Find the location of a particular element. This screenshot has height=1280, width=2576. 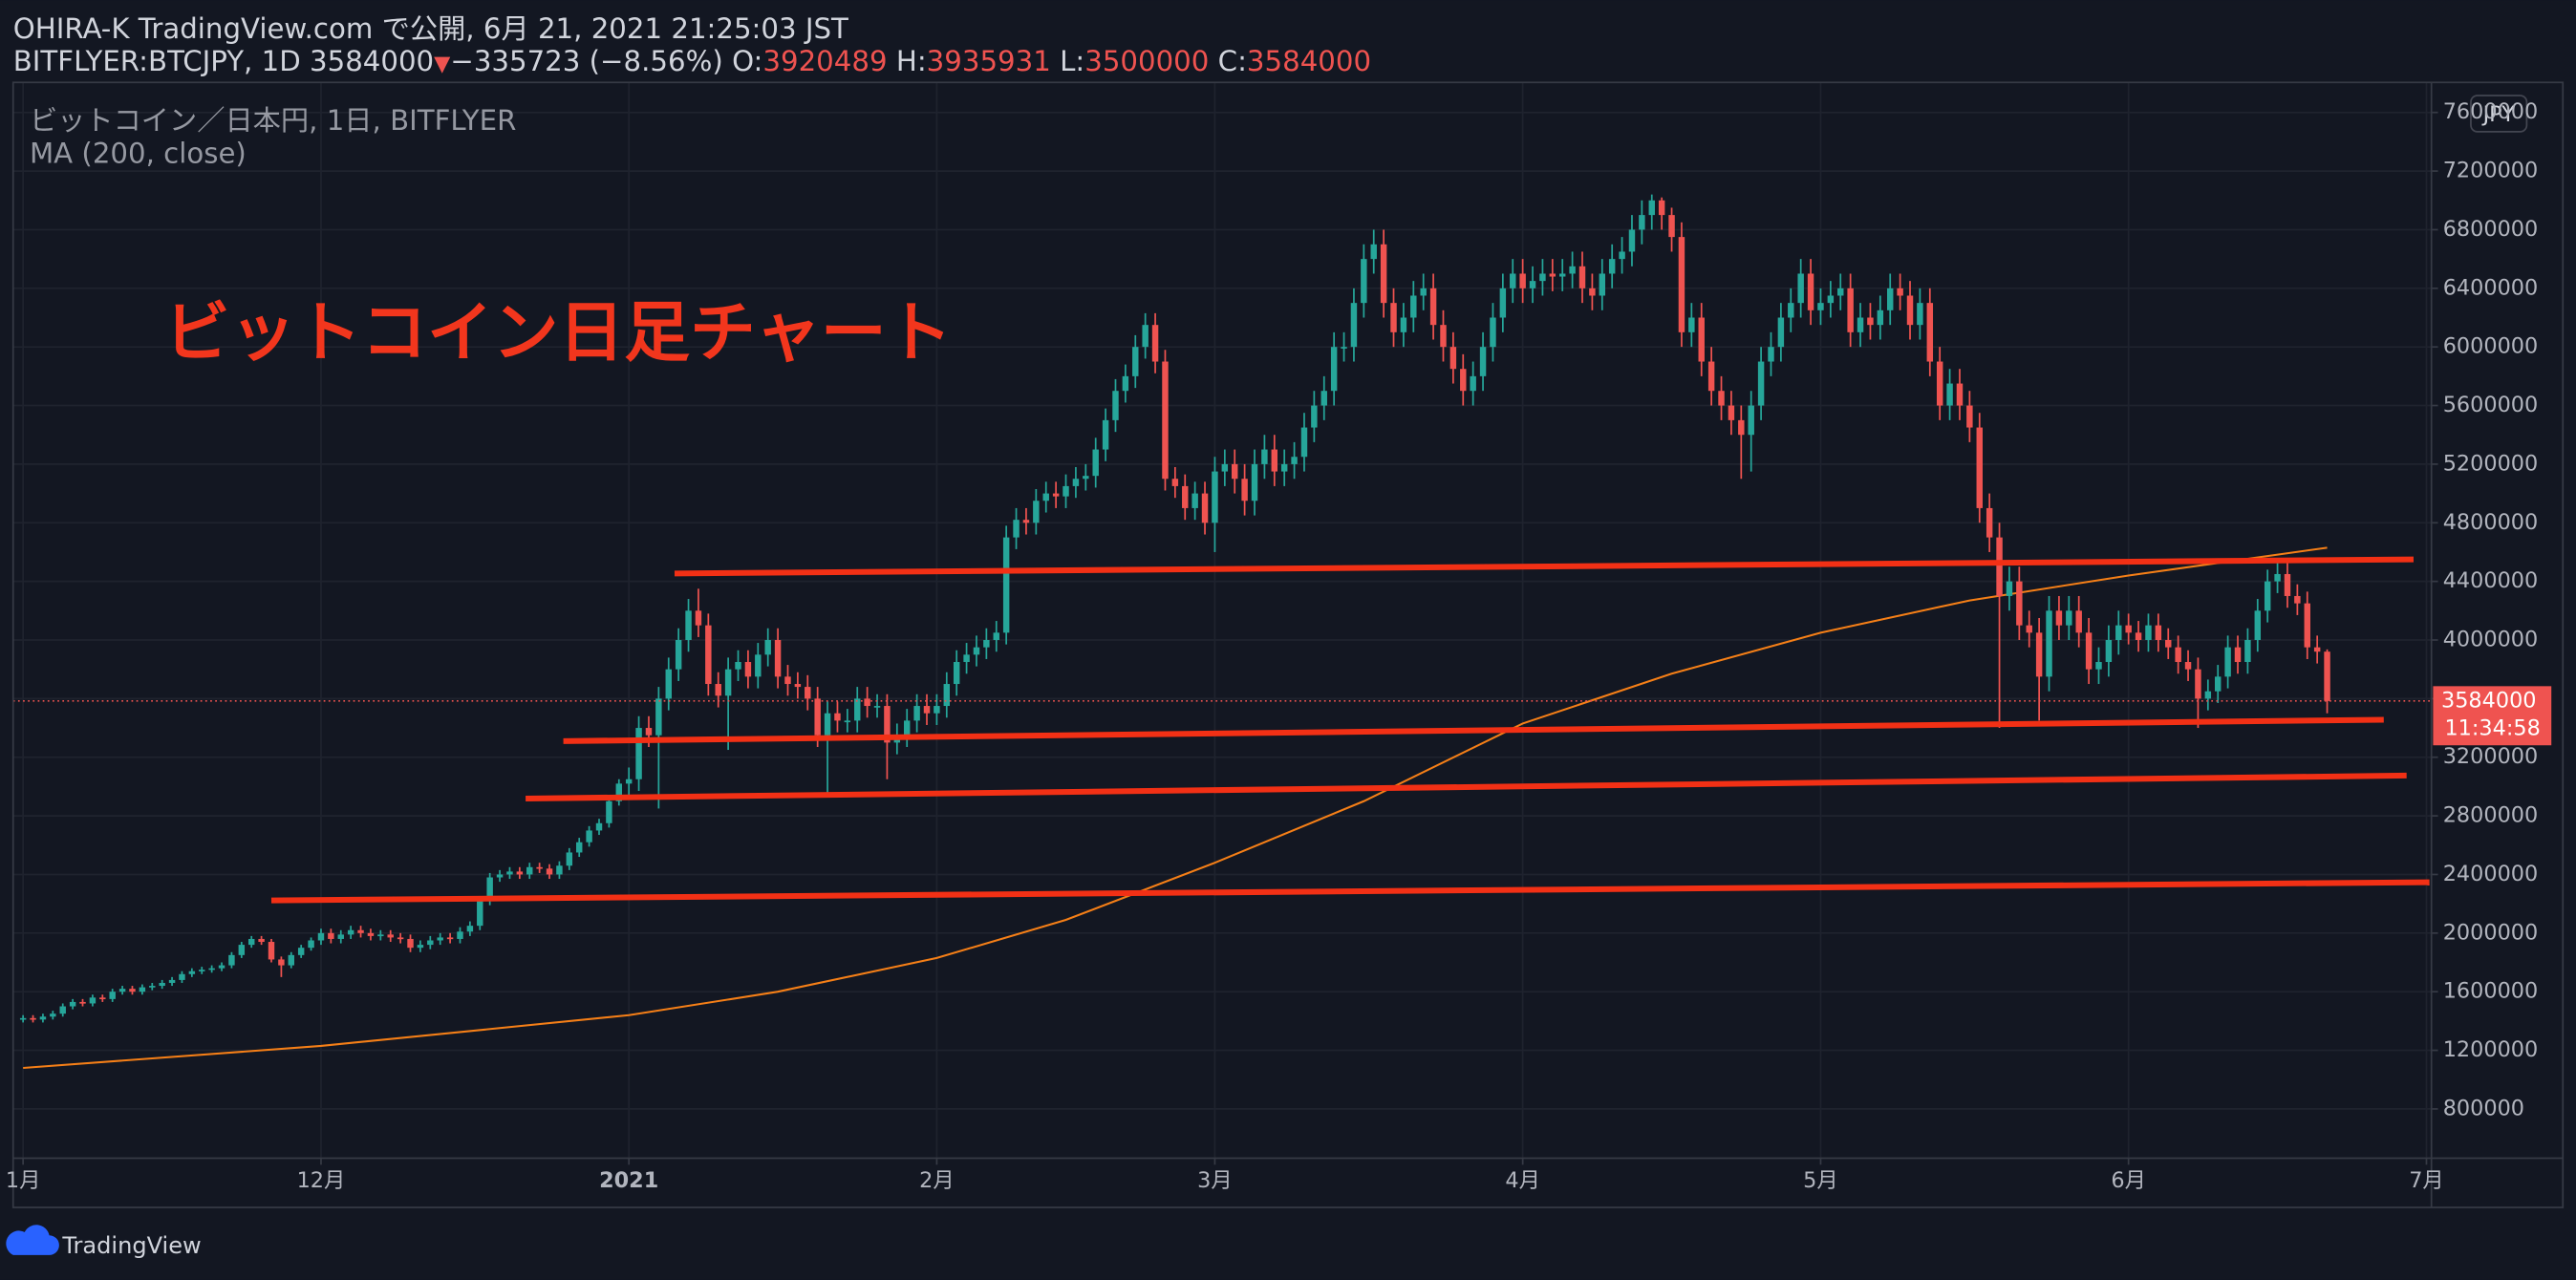

price-tag is located at coordinates (2492, 716).